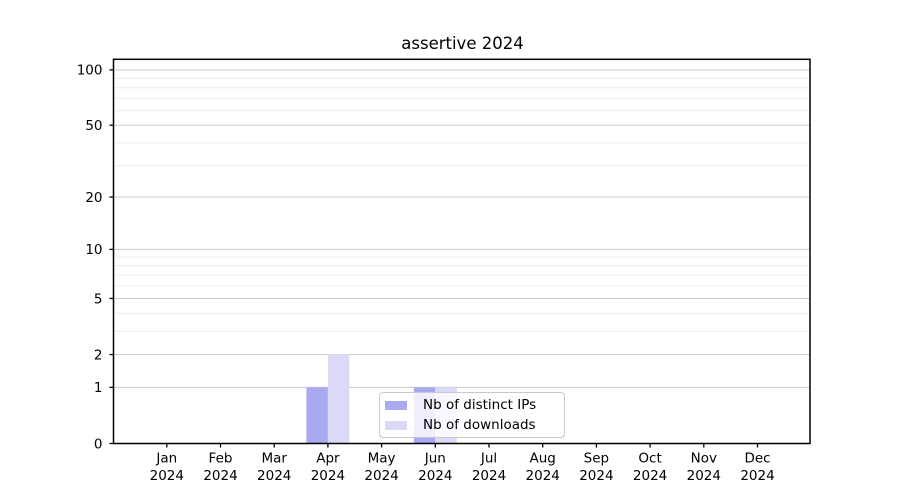 This screenshot has height=500, width=900. Describe the element at coordinates (93, 126) in the screenshot. I see `y-tick-label: 50` at that location.